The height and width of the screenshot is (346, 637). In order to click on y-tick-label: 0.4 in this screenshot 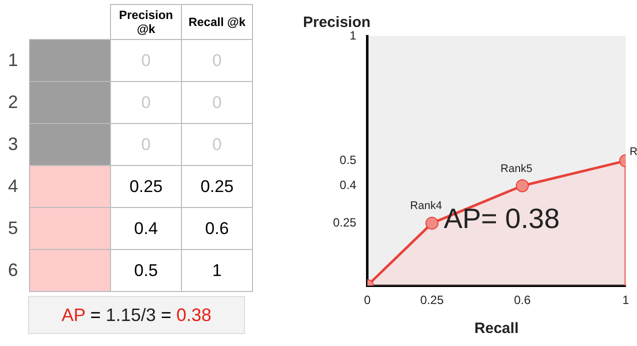, I will do `click(348, 185)`.